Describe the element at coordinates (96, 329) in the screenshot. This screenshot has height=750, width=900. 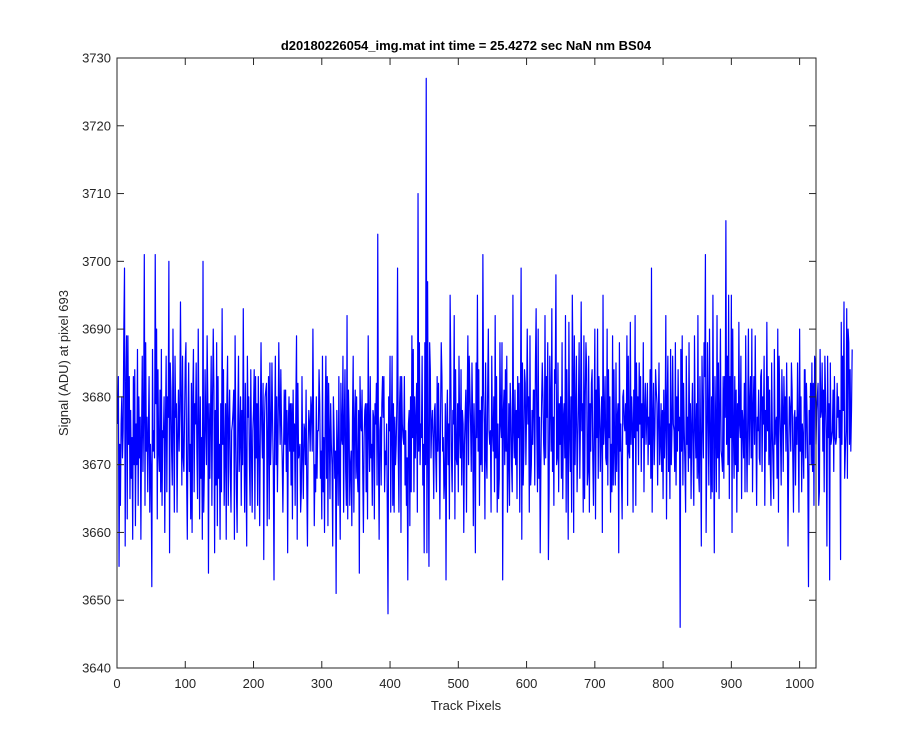
I see `y-tick-label: 3690` at that location.